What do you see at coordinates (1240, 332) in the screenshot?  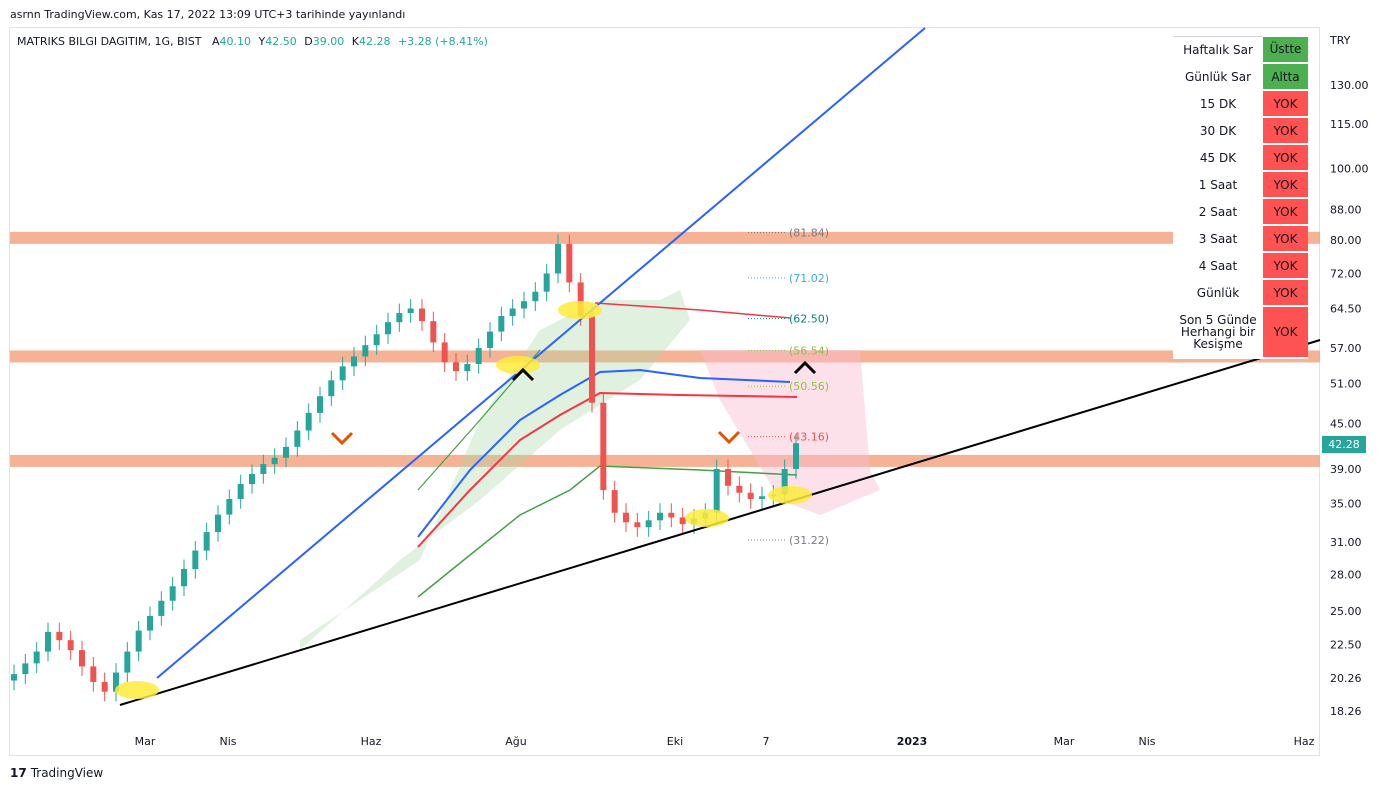 I see `status-row: Son 5 Günde Herhangi bir Kesişme YOK` at bounding box center [1240, 332].